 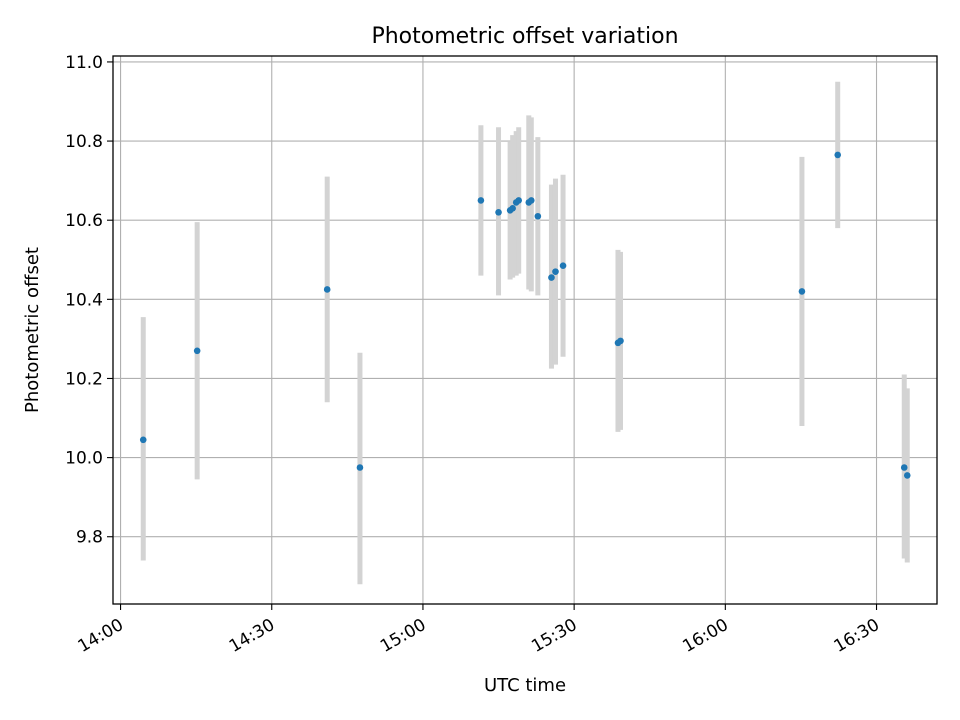 I want to click on y-tick-label: 10.4, so click(x=84, y=300).